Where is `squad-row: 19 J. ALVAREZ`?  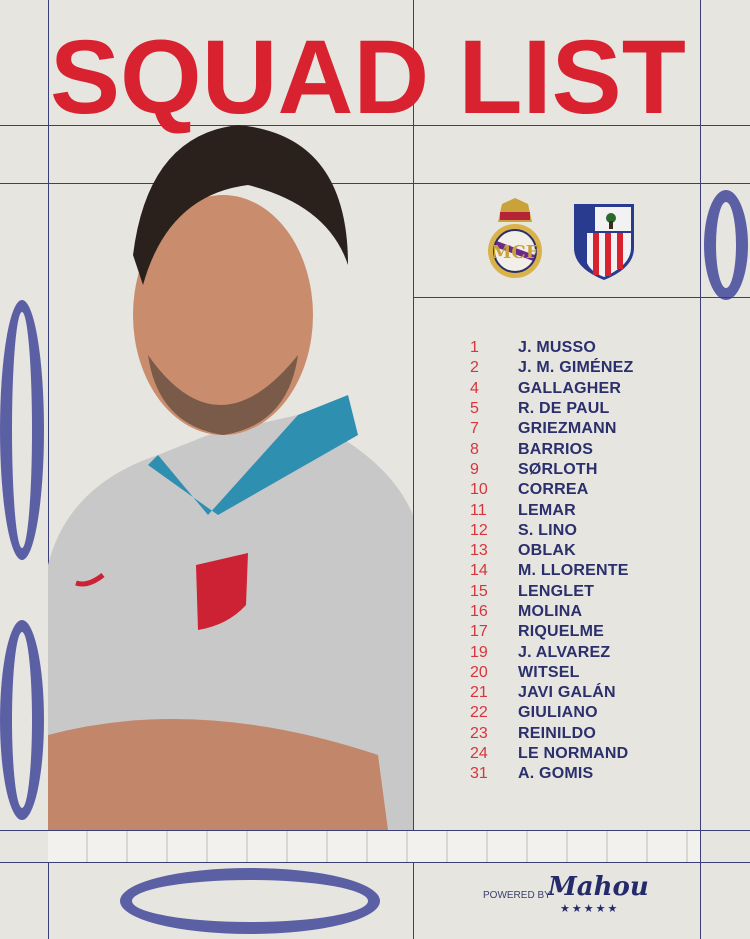 squad-row: 19 J. ALVAREZ is located at coordinates (580, 652).